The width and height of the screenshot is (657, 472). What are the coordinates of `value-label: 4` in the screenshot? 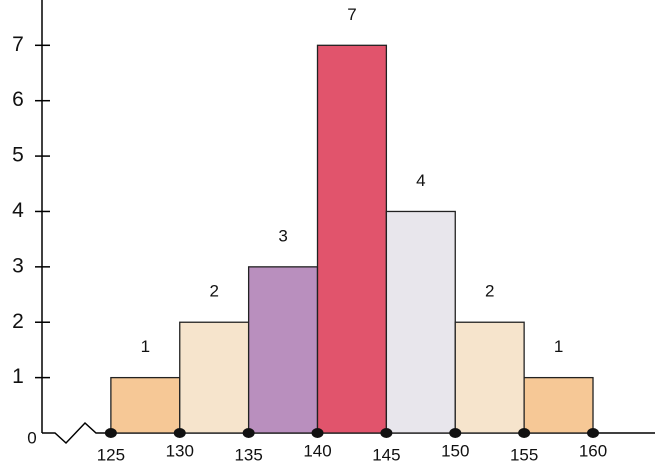 It's located at (420, 180).